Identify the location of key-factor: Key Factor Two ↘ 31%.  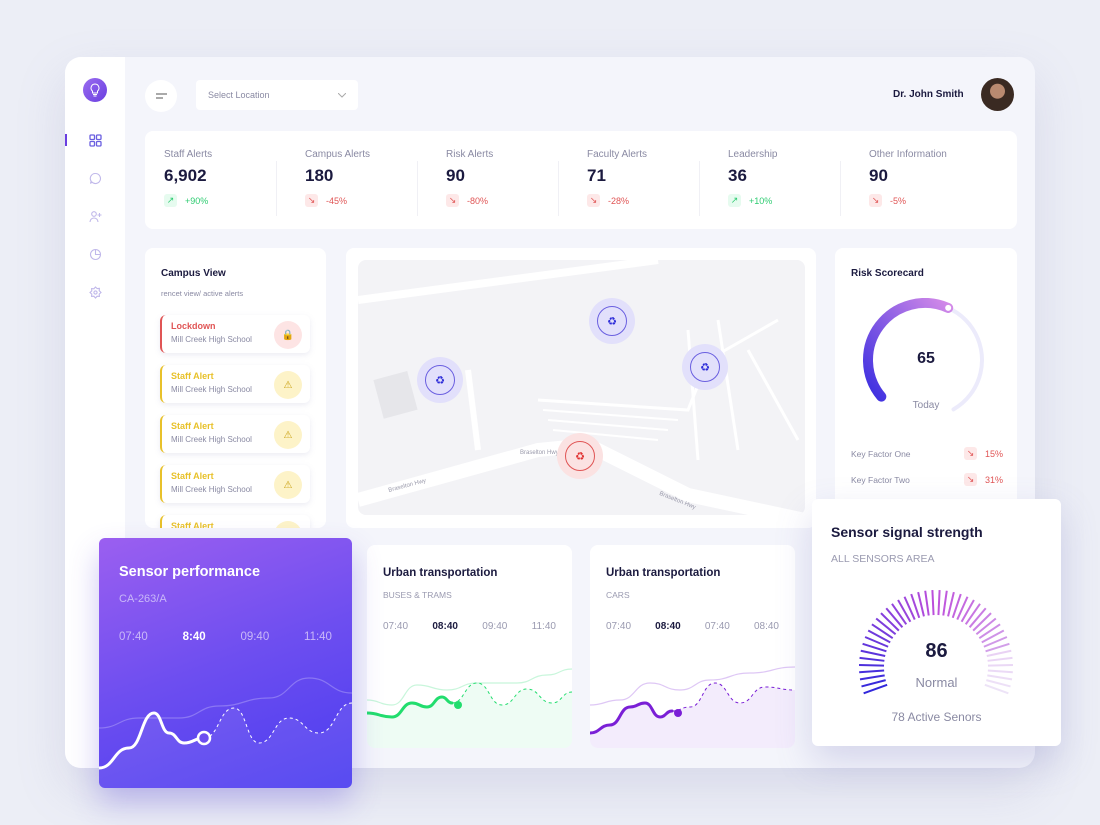
(927, 479).